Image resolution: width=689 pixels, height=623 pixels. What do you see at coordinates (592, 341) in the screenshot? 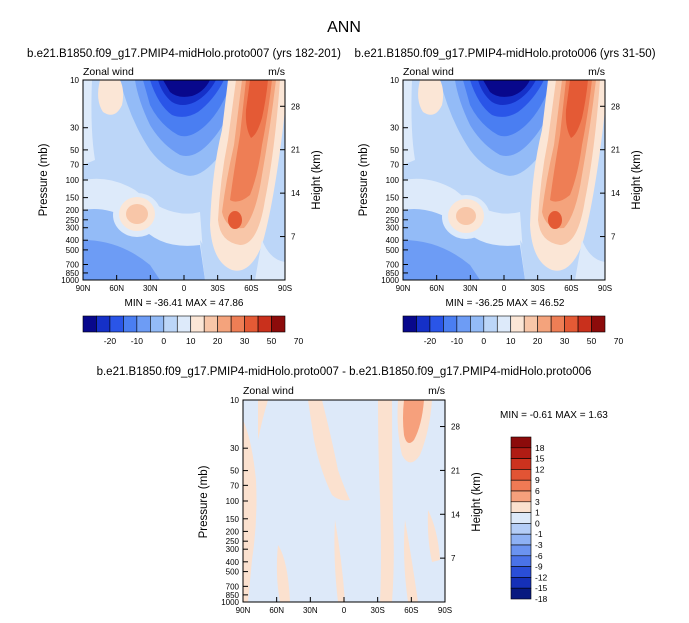
I see `colorbar-label: 50` at bounding box center [592, 341].